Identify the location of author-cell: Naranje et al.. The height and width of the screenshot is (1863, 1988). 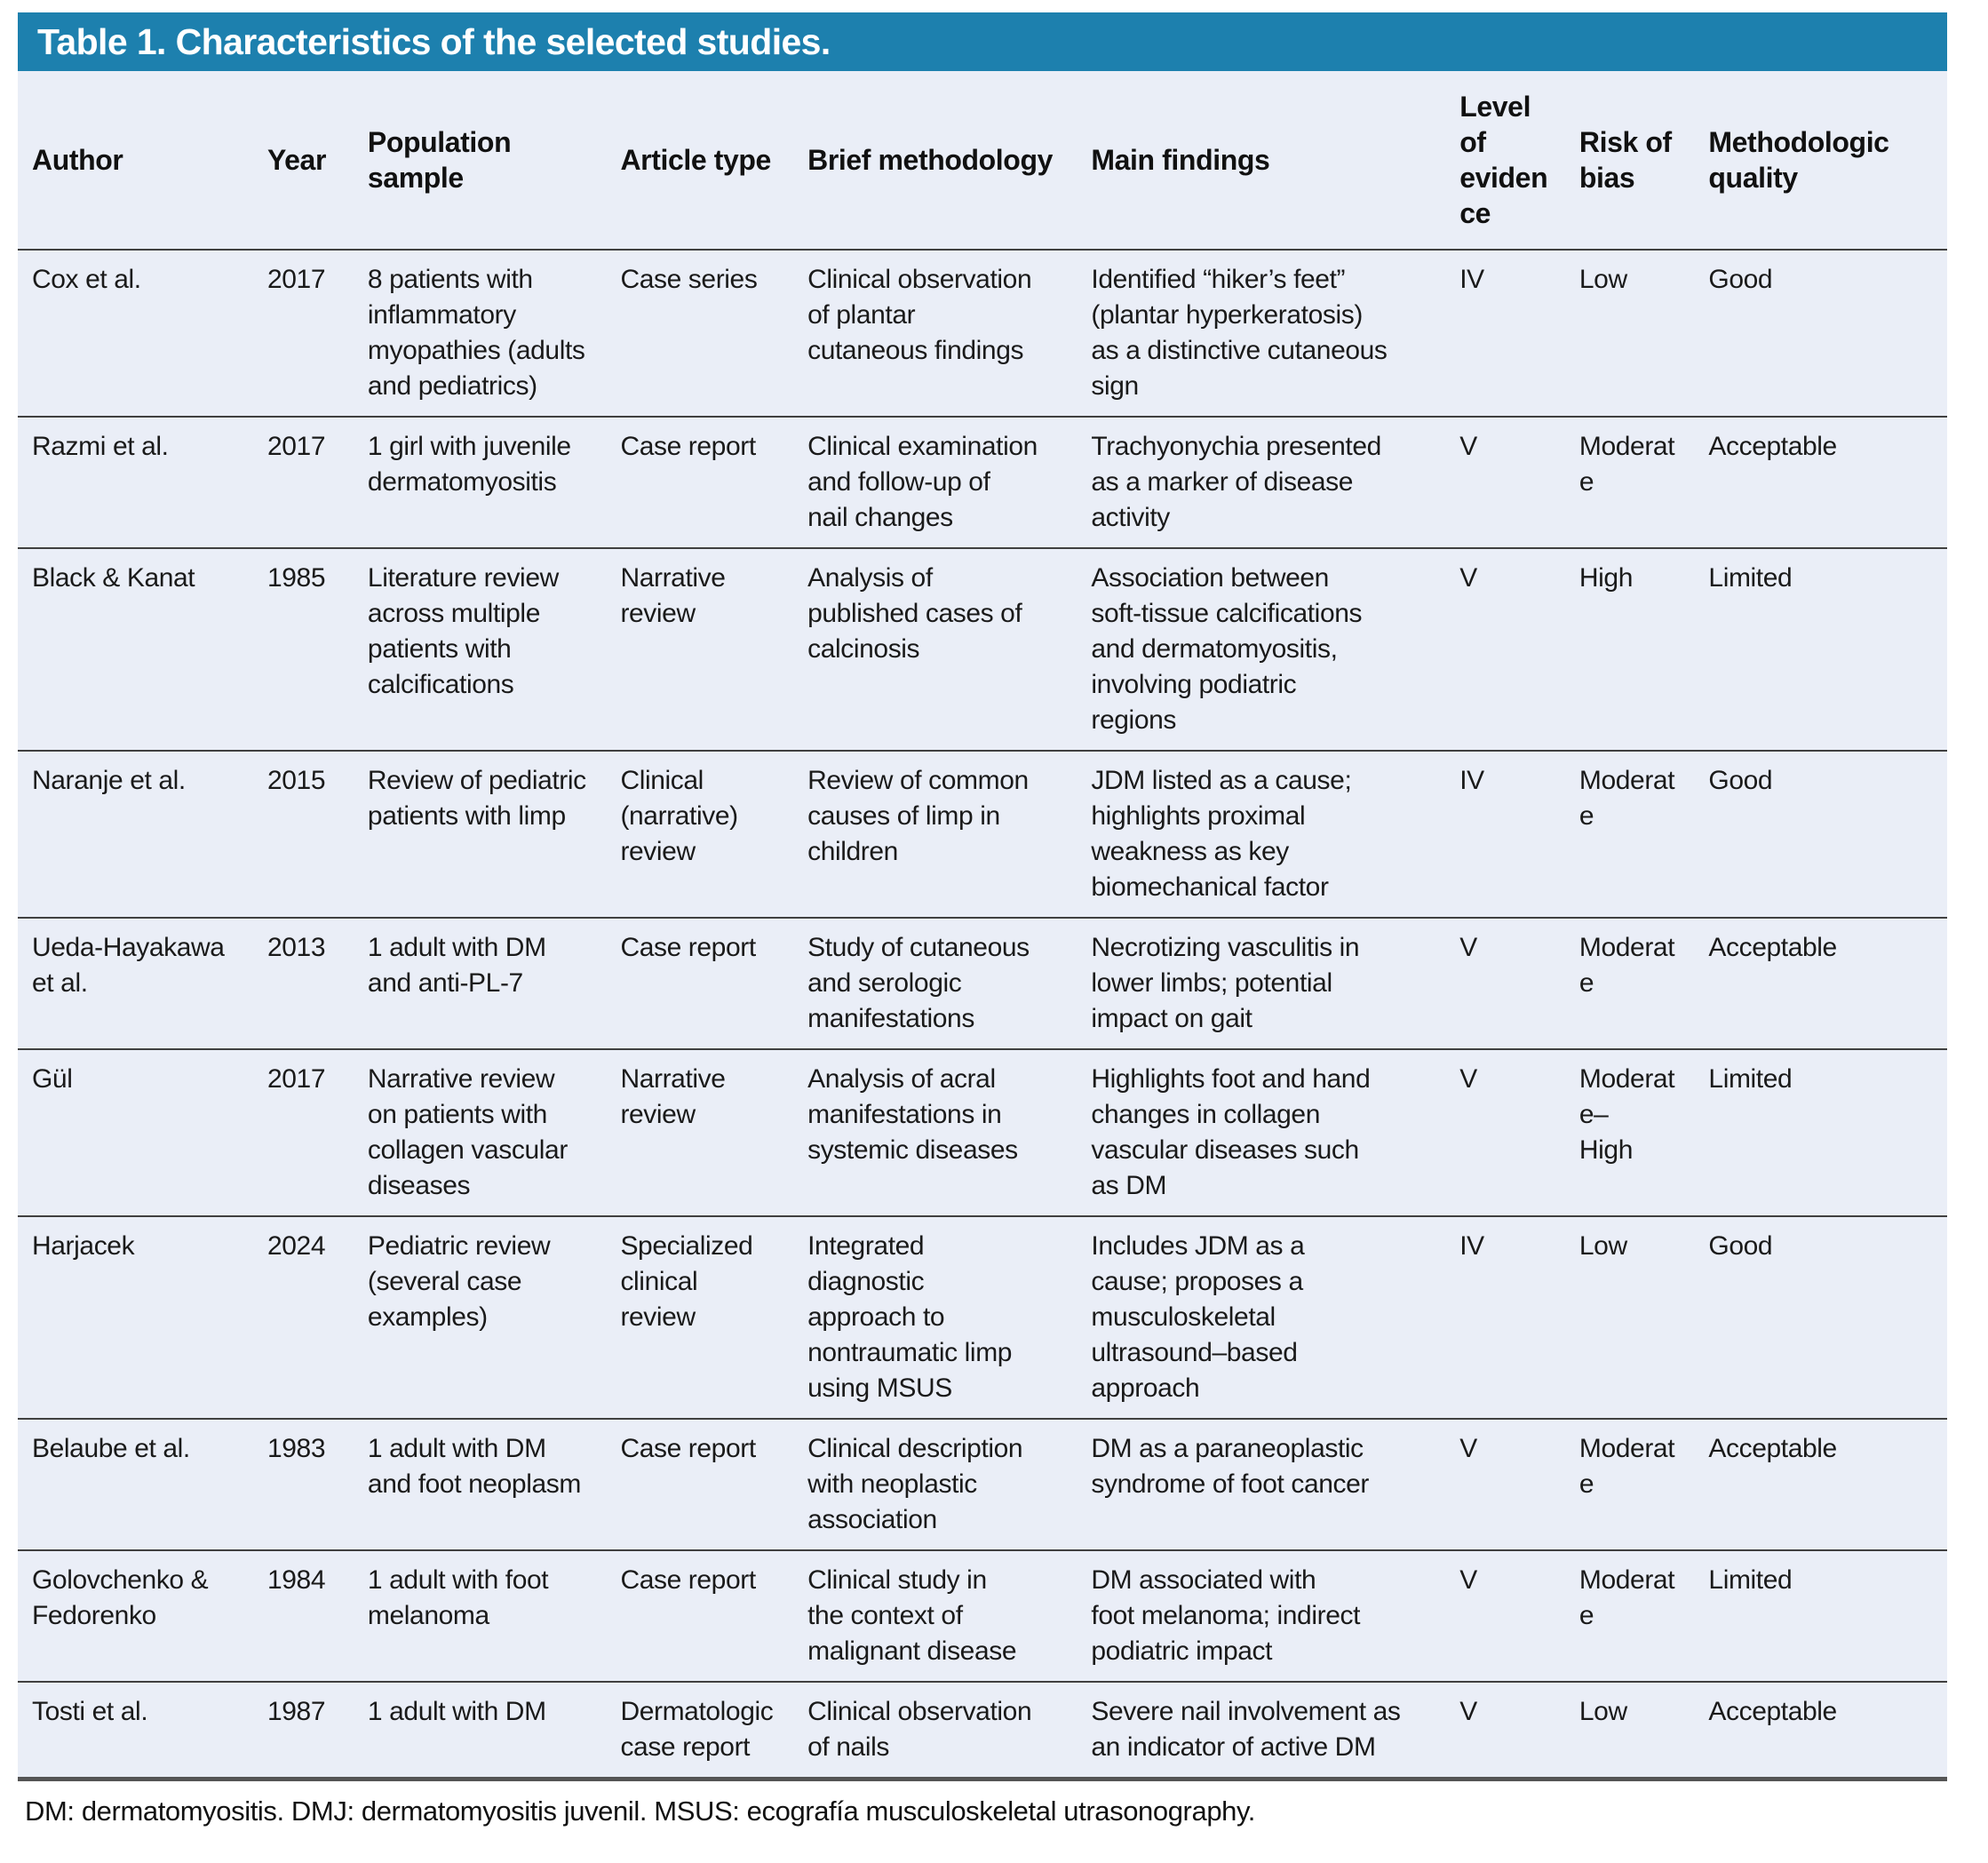
(135, 834).